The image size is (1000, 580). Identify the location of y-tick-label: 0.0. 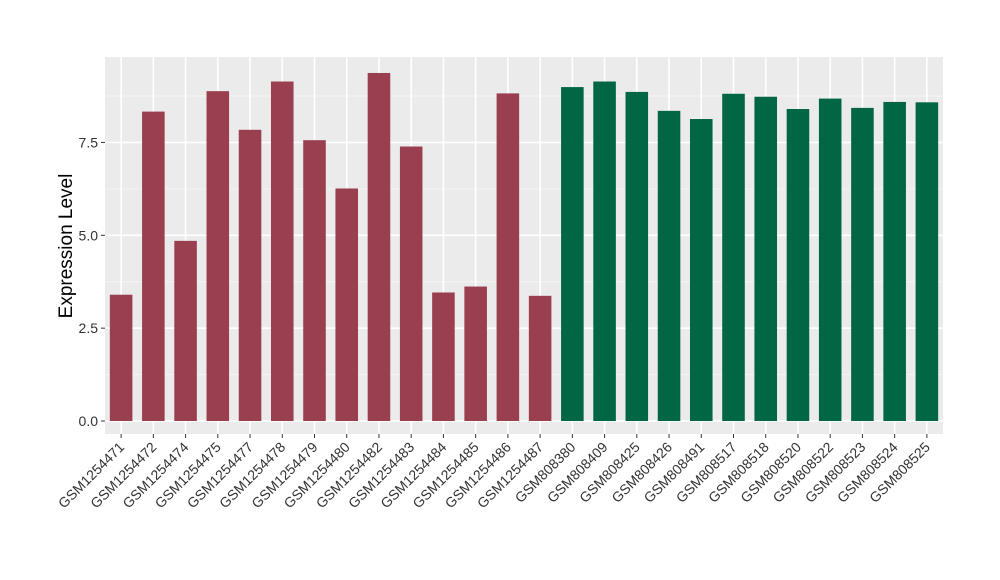
(89, 421).